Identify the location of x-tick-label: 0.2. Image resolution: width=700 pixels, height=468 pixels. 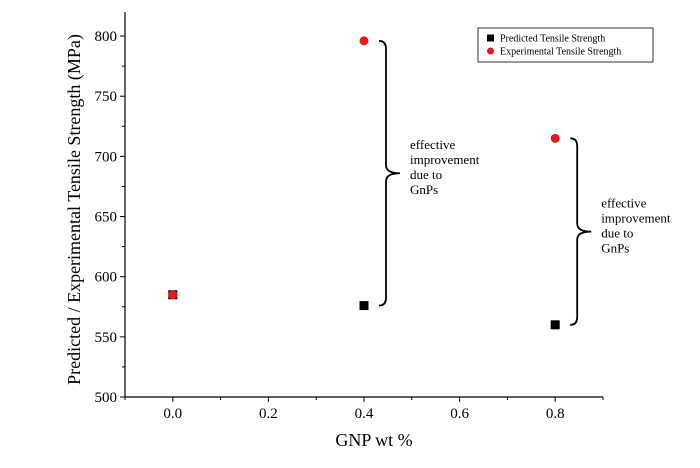
(268, 414).